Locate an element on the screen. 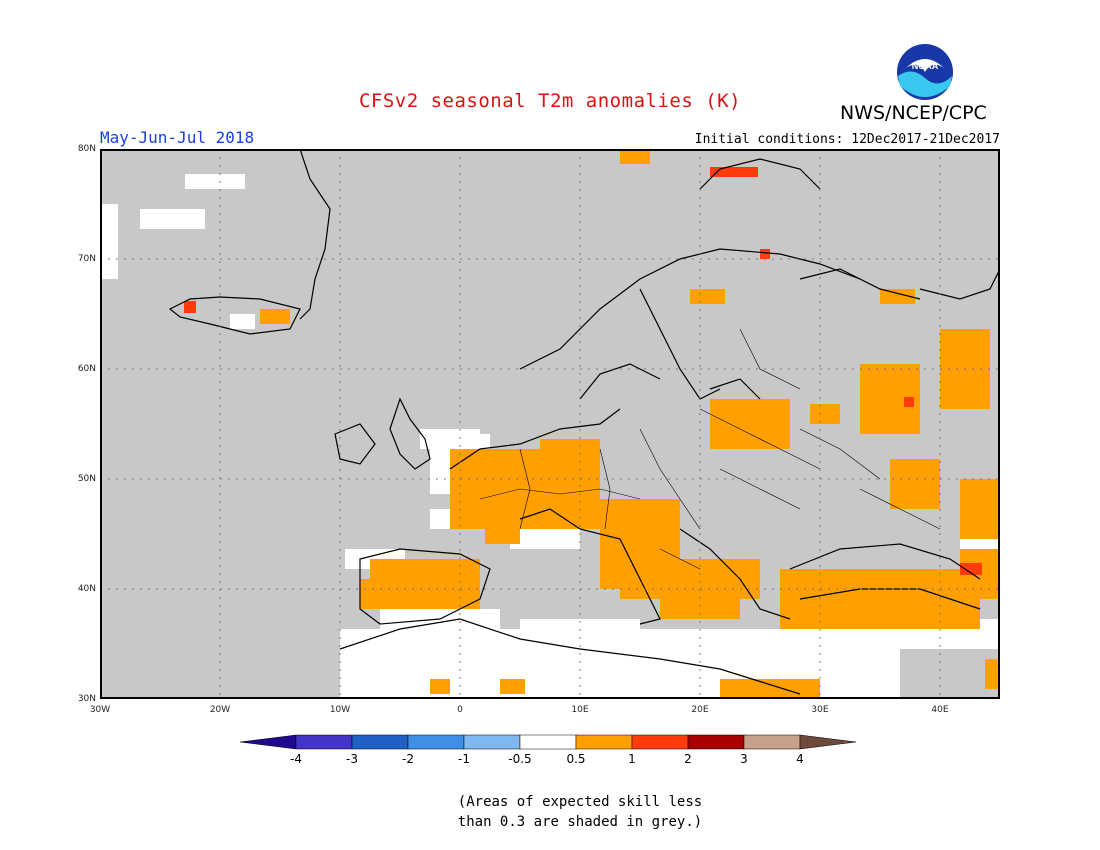 The height and width of the screenshot is (850, 1100). colorbar-label: 0.5 is located at coordinates (576, 759).